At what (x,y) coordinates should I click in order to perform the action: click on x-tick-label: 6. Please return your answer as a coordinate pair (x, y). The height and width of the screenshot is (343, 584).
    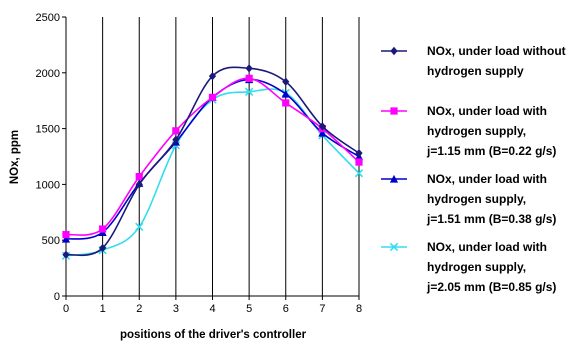
    Looking at the image, I should click on (286, 309).